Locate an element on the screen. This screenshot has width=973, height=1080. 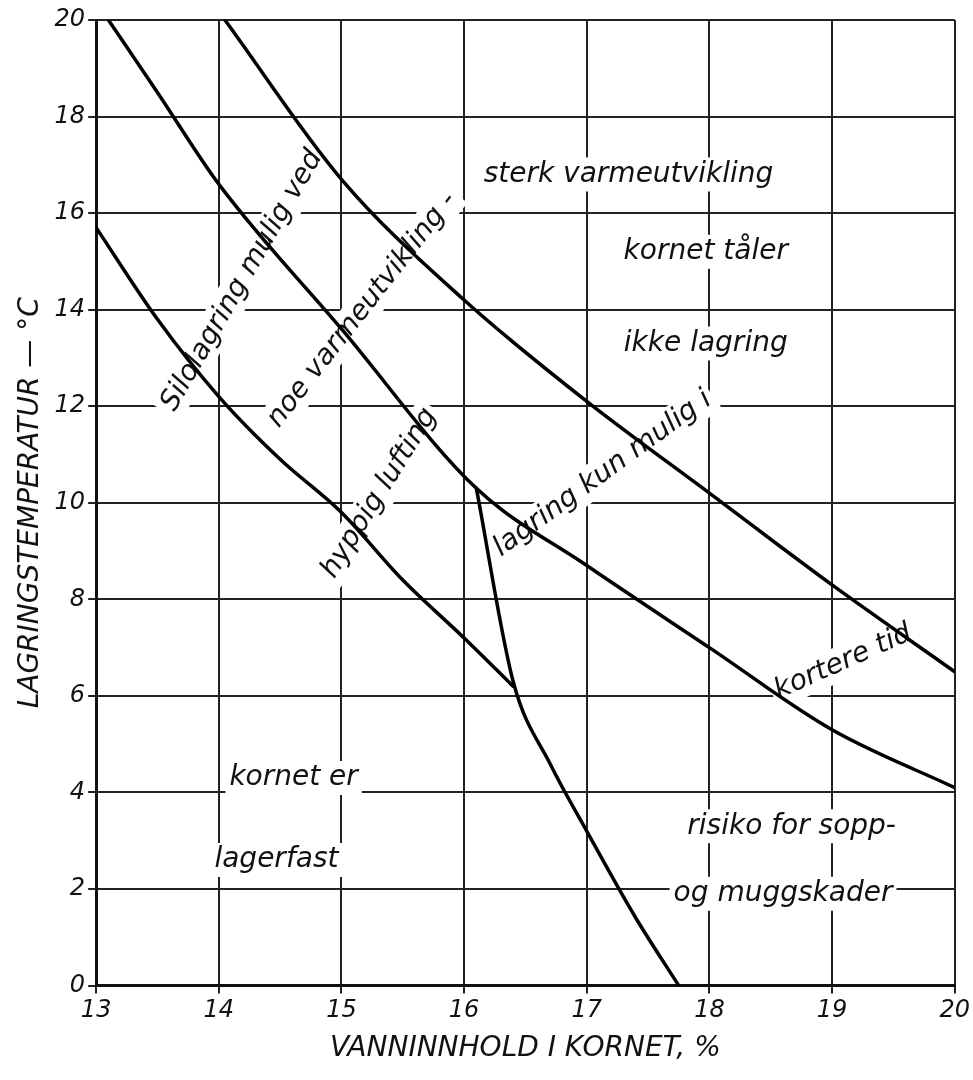
annotation: sterk varmeutvikling is located at coordinates (628, 172).